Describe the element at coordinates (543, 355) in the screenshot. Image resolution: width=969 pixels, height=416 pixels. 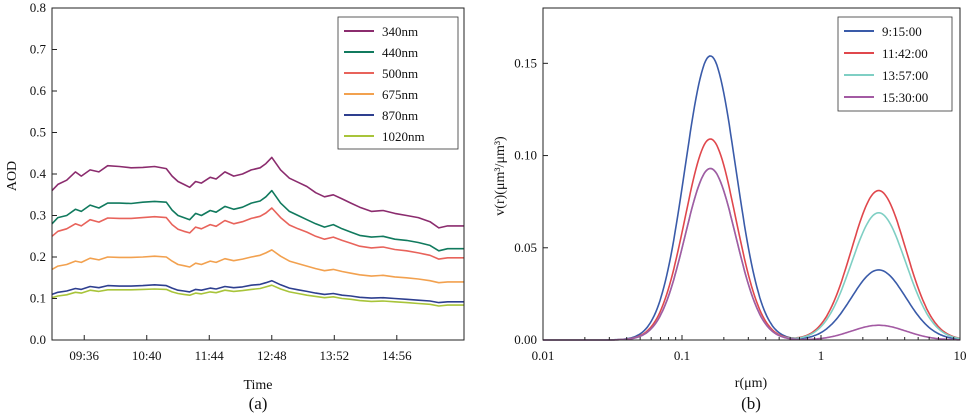
I see `x-tick-label-b: 0.01` at that location.